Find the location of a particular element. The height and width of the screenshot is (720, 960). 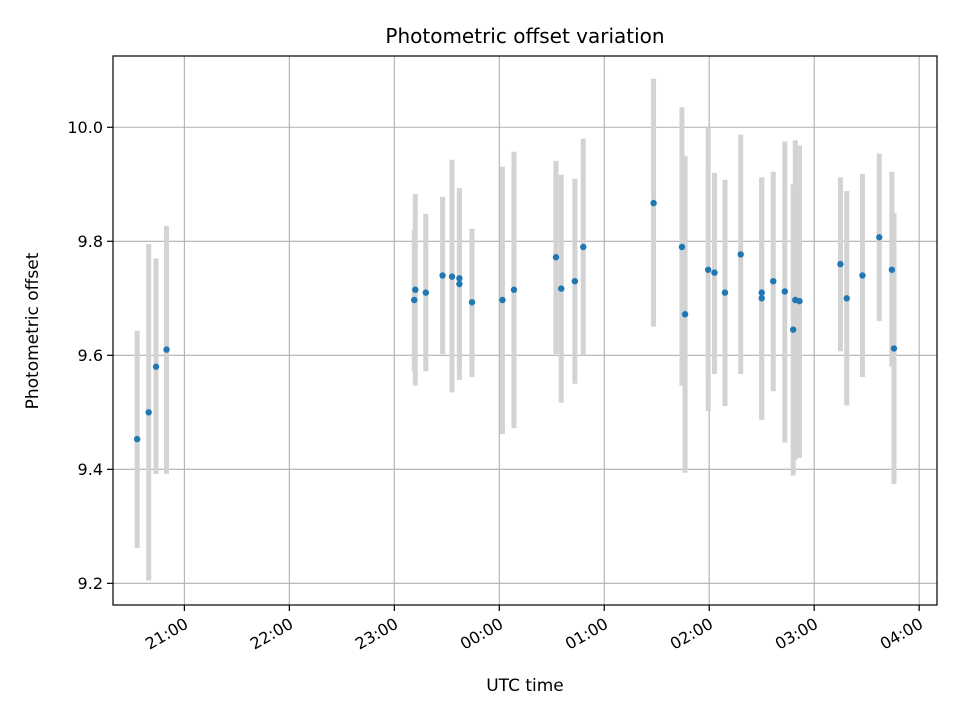

y-tick-label: 9.2 is located at coordinates (90, 583).